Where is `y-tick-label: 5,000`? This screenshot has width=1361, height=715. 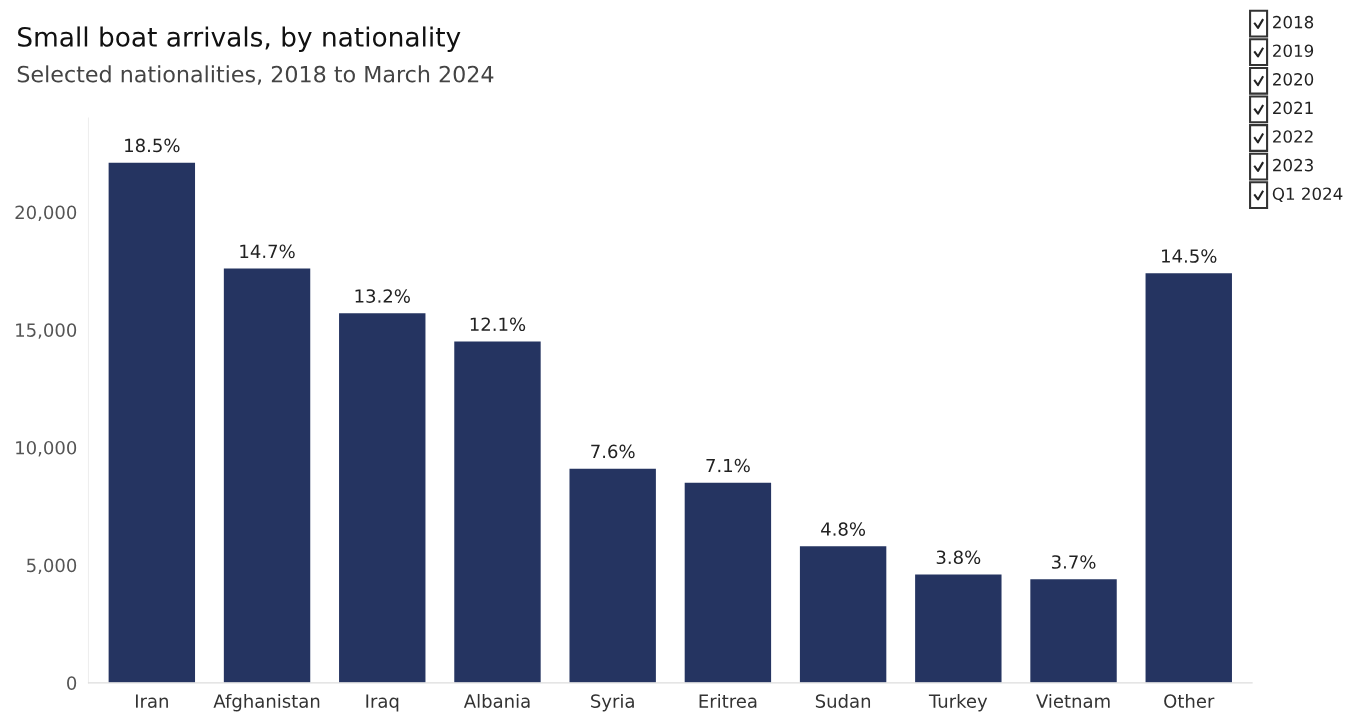
y-tick-label: 5,000 is located at coordinates (52, 566).